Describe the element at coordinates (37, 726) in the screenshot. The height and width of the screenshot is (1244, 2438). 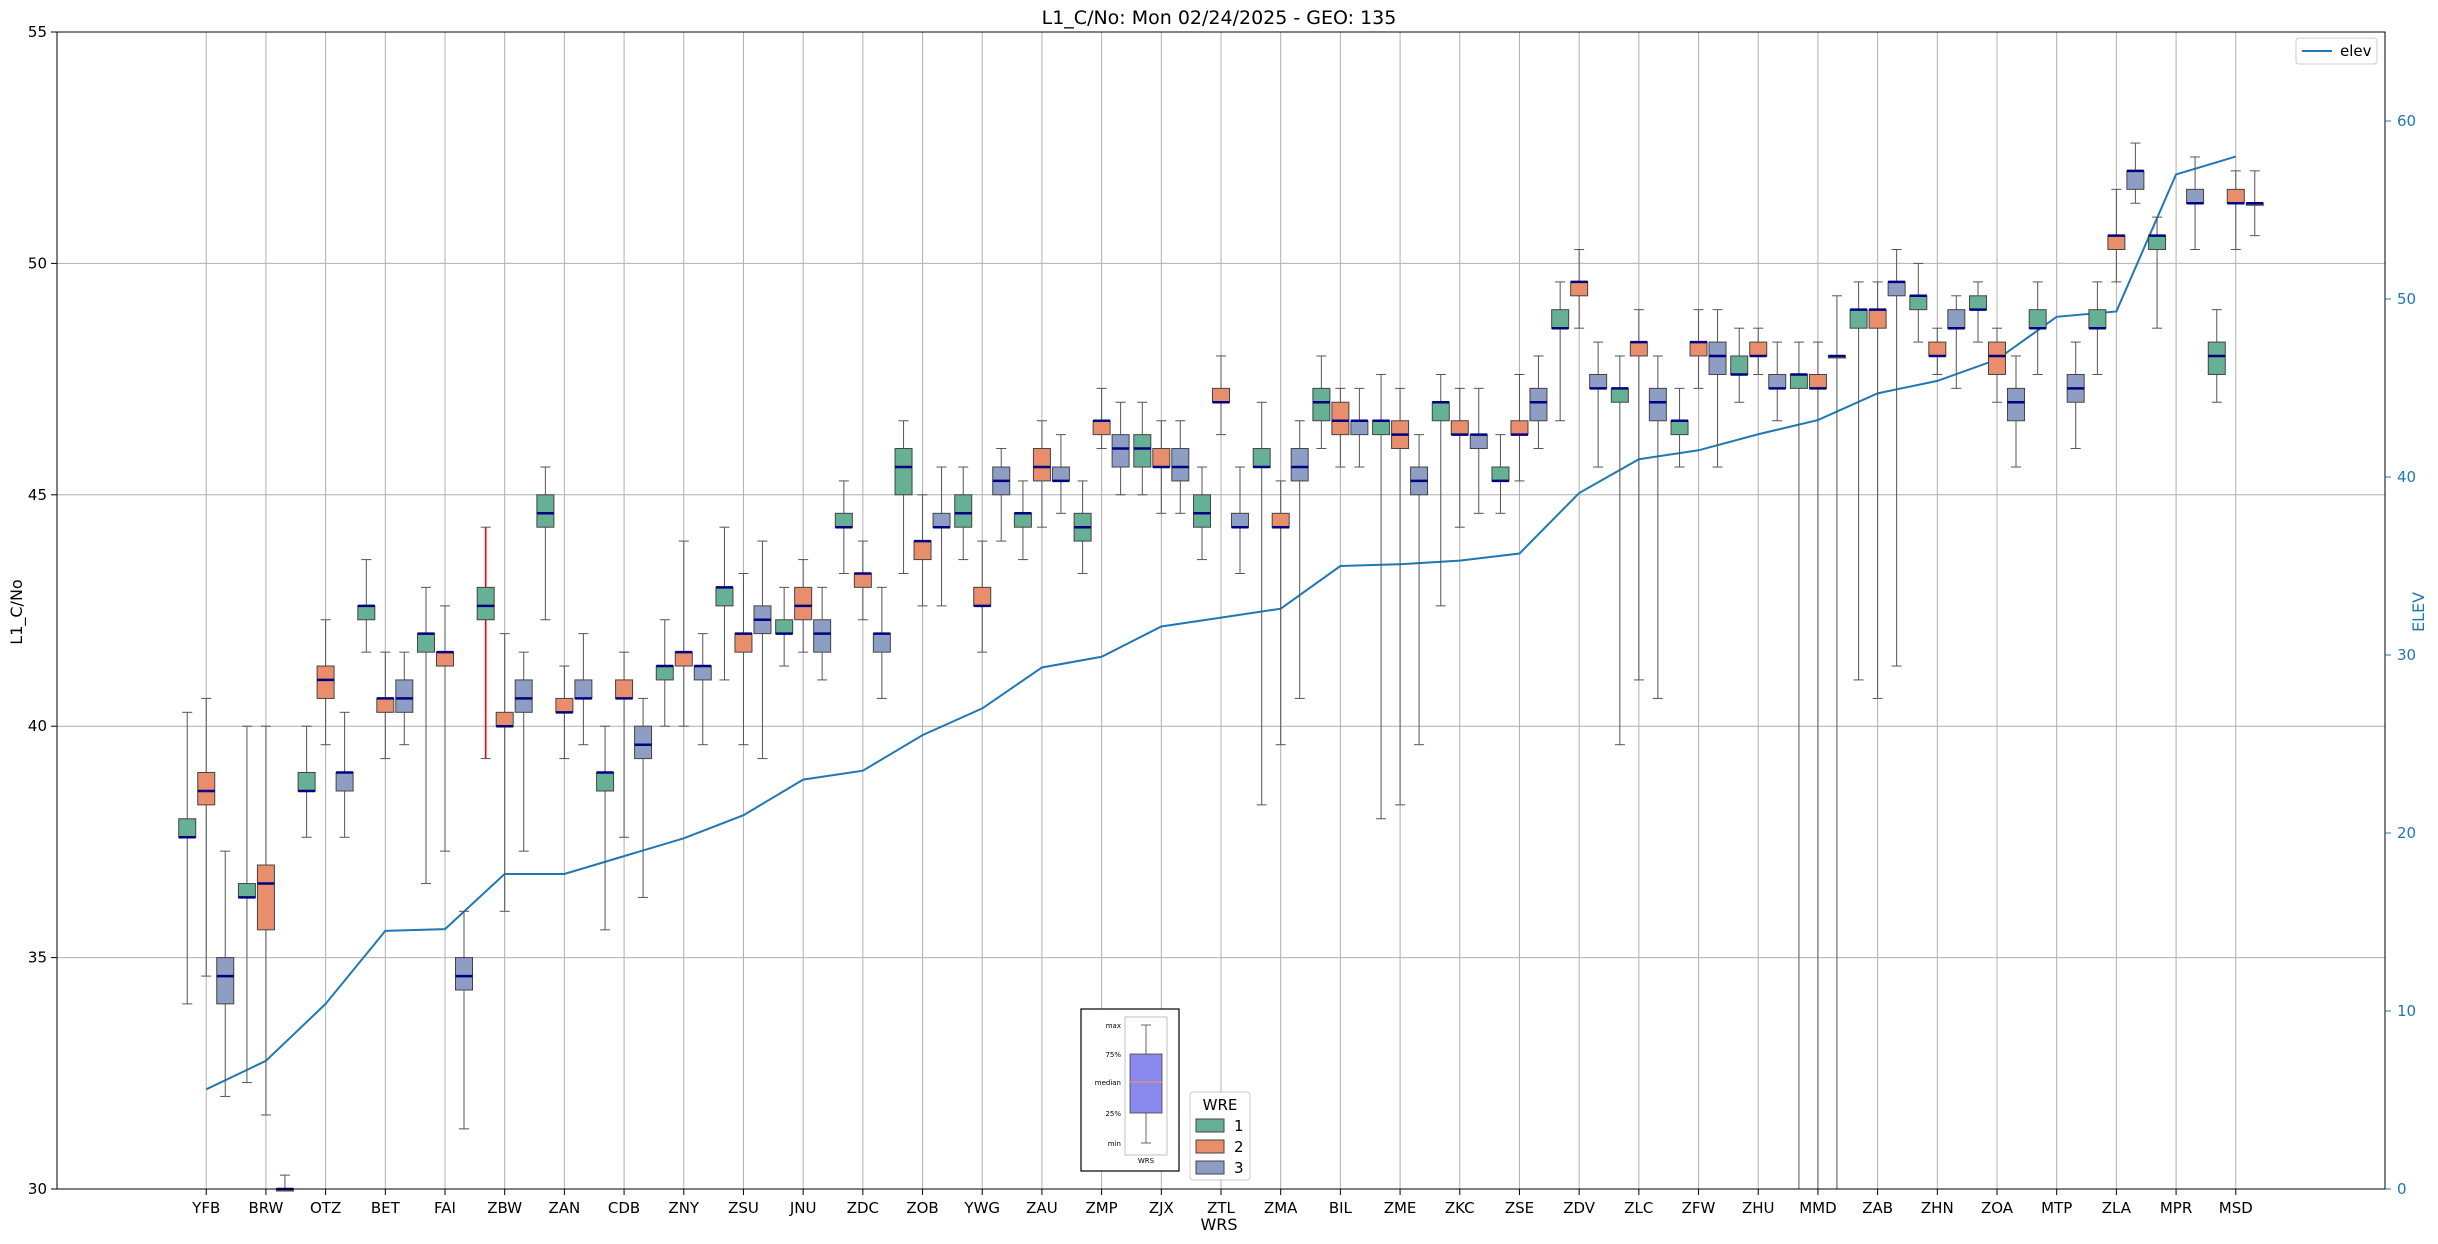
I see `y-tick-label: 40` at that location.